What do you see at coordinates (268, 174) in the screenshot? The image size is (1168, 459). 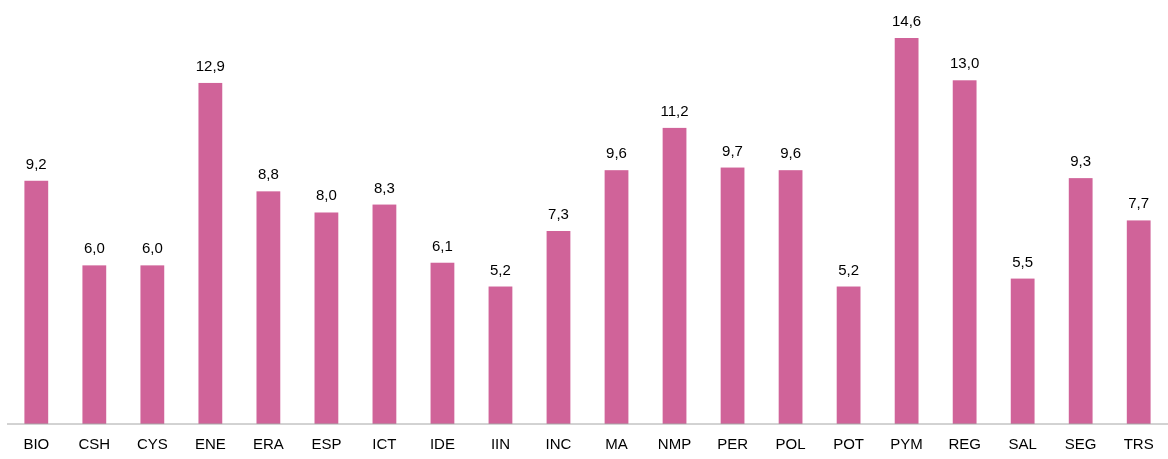 I see `data-label: 8,8` at bounding box center [268, 174].